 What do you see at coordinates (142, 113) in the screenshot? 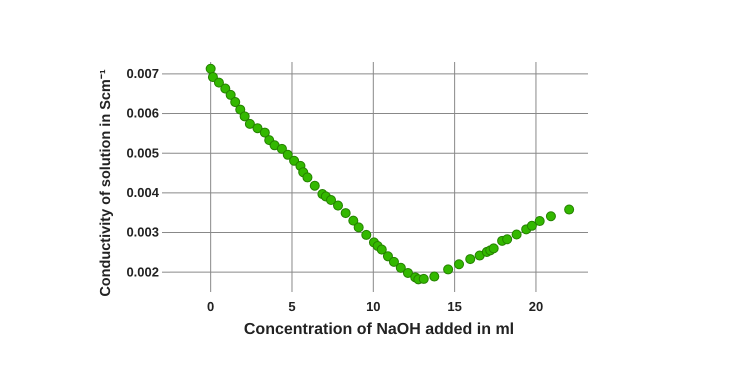
I see `y-tick-label: 0.006` at bounding box center [142, 113].